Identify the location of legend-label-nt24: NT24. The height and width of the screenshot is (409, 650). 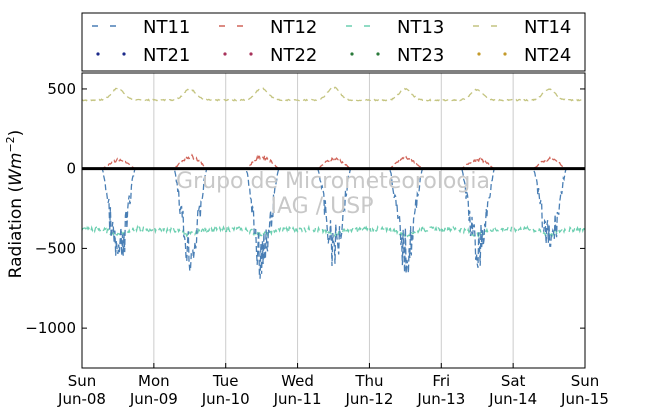
(547, 55).